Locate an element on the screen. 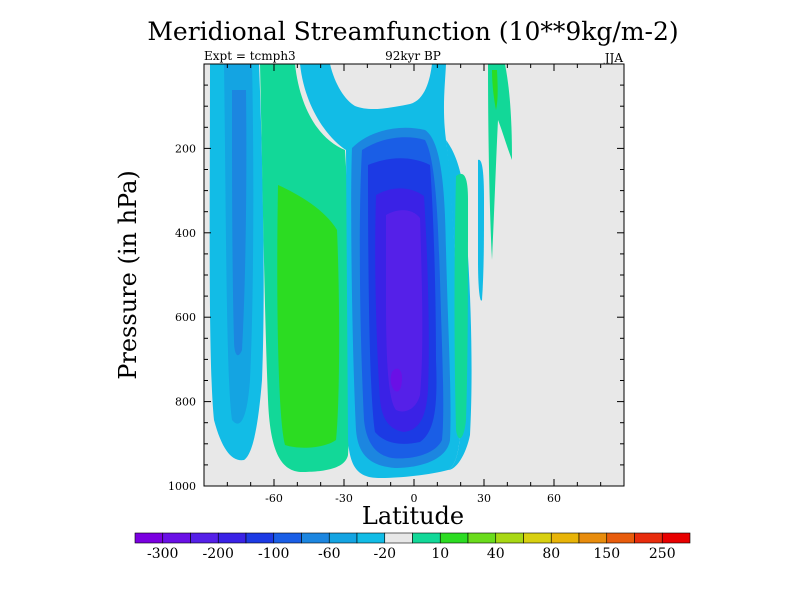 The image size is (800, 600). y-tick-label: 1000 is located at coordinates (182, 486).